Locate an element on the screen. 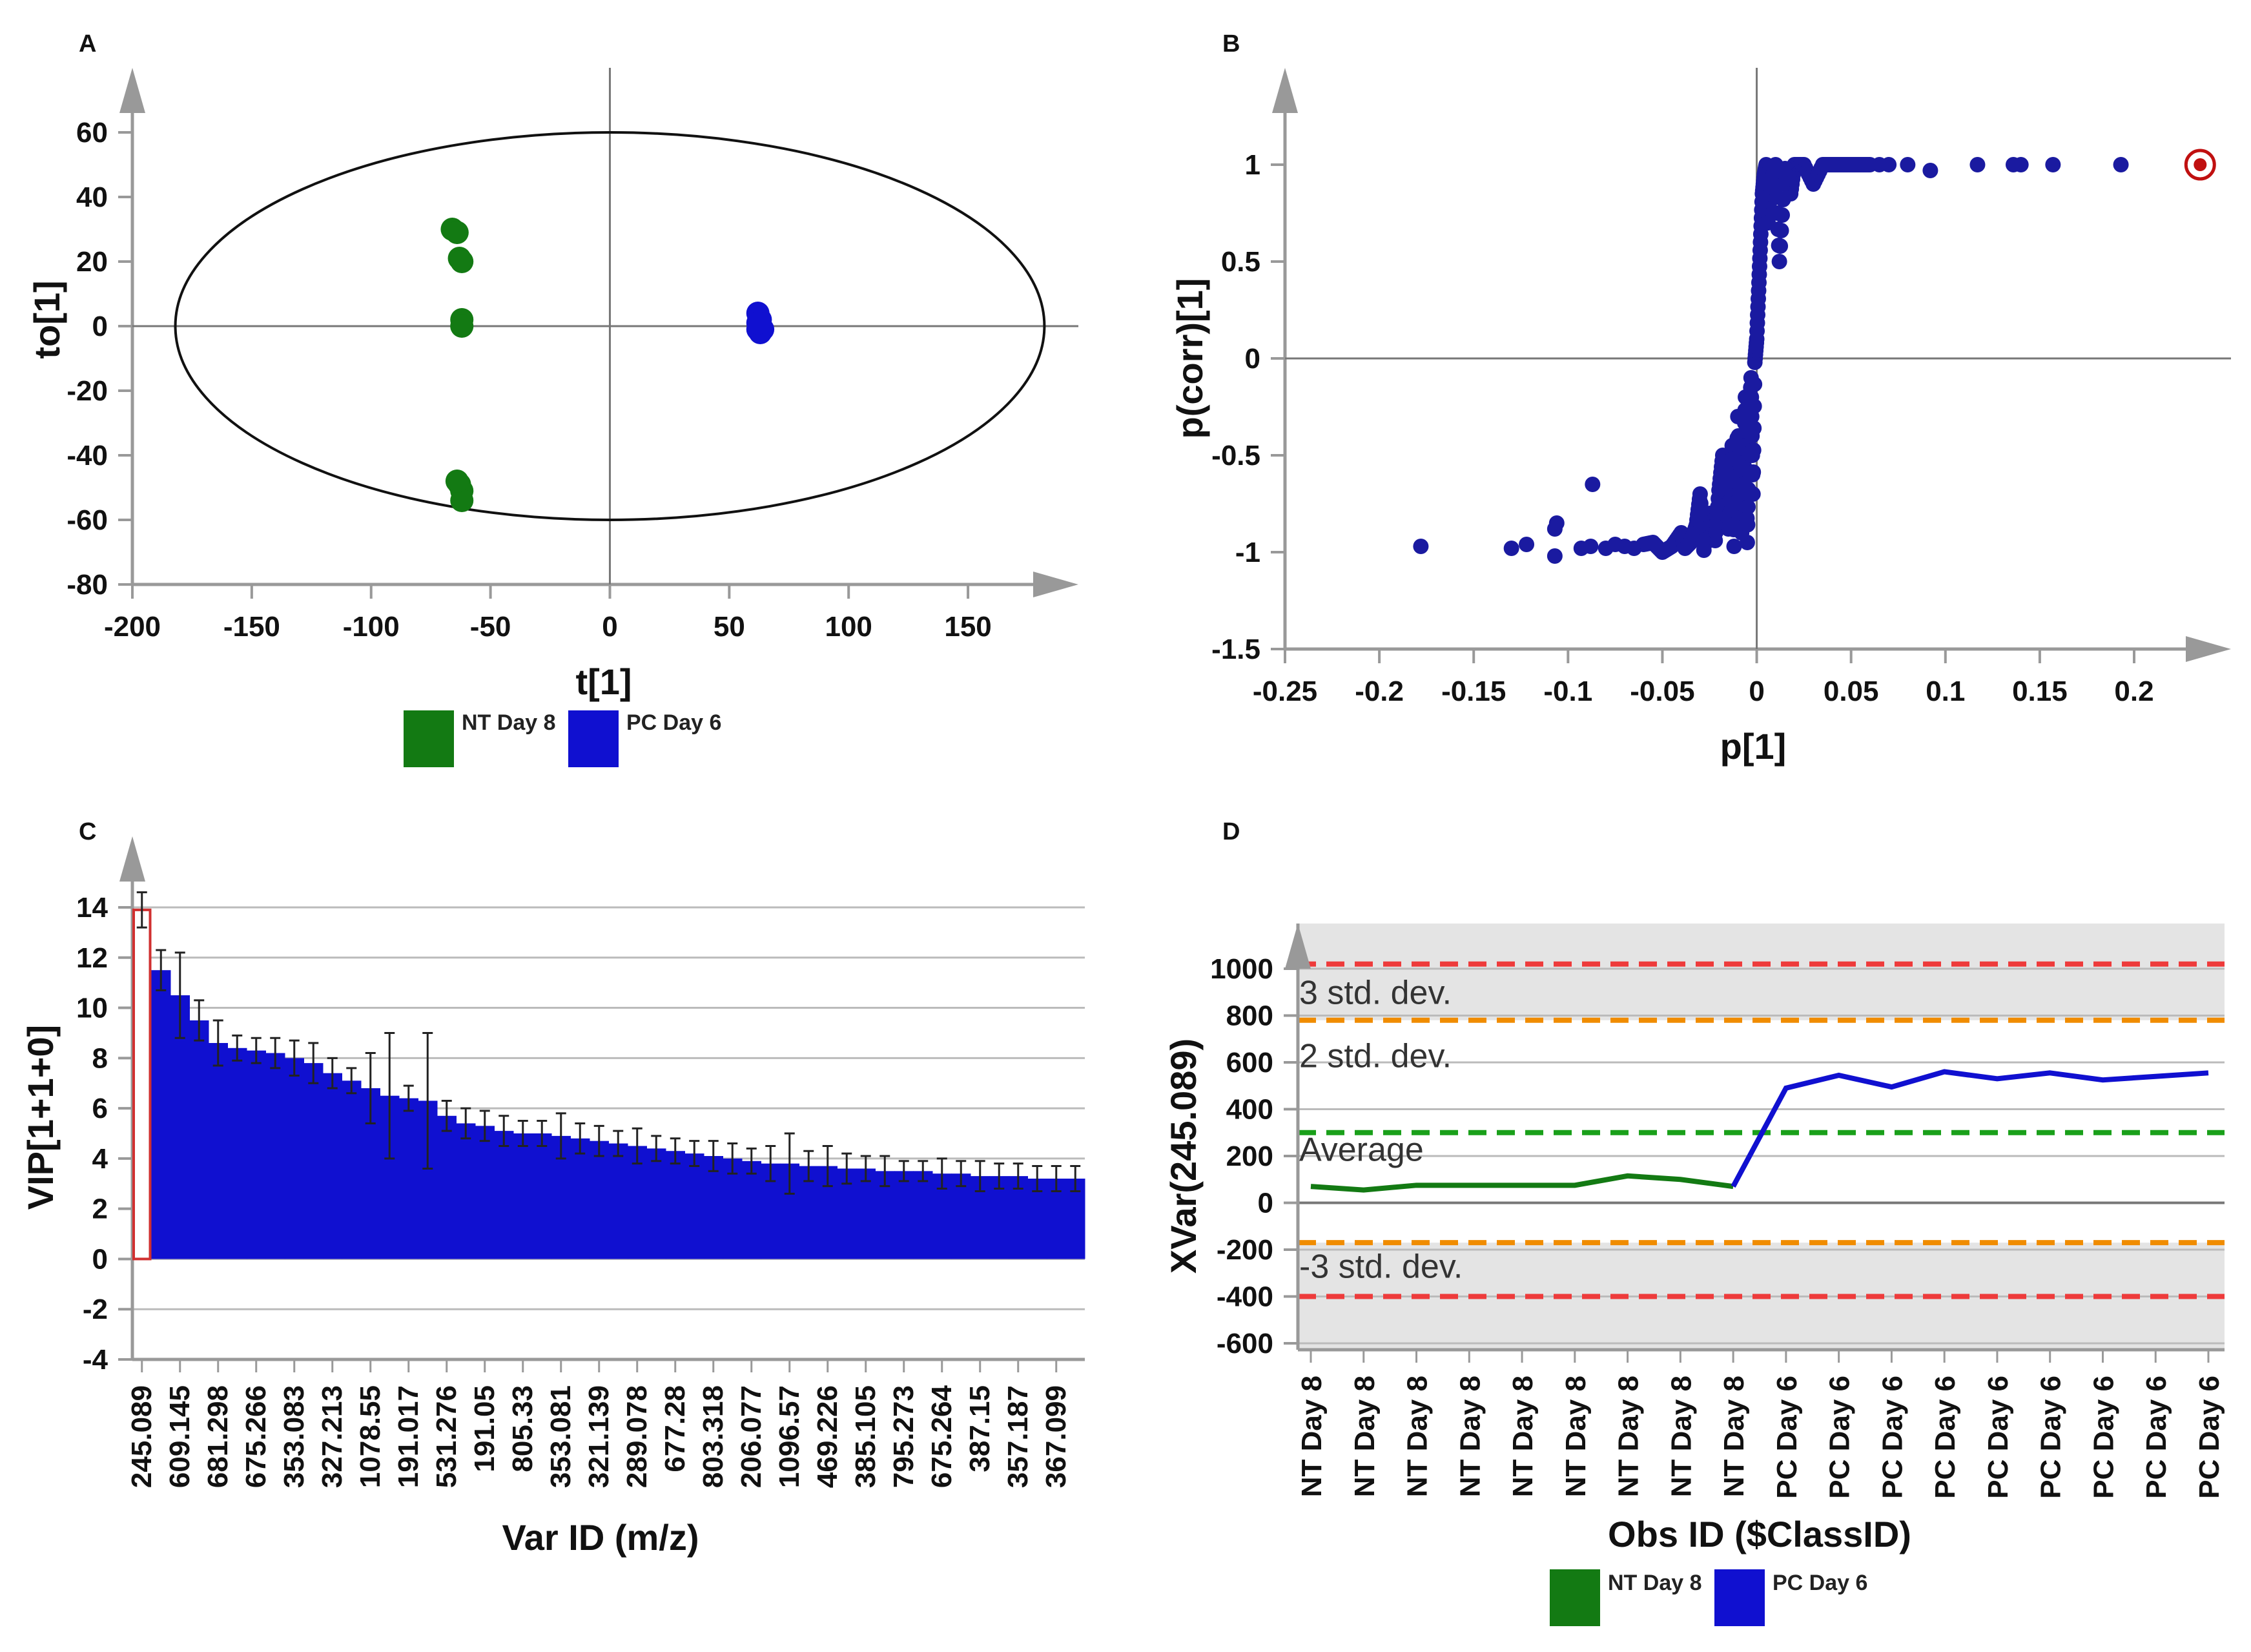  x-tick-label-c: 321.139 is located at coordinates (599, 1437).